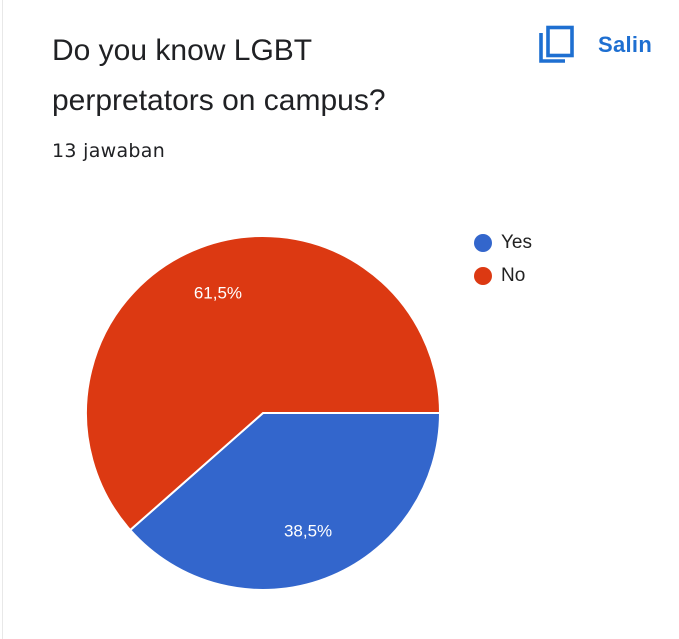  I want to click on question-title: Do you know LGBT perpretators on campus?, so click(219, 75).